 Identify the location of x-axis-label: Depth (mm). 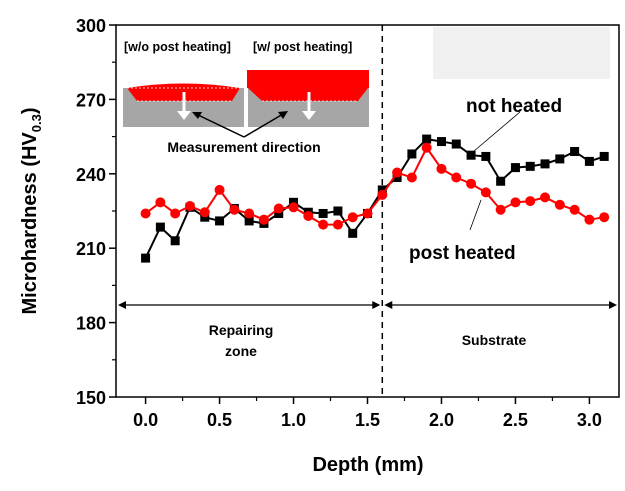
(367, 465).